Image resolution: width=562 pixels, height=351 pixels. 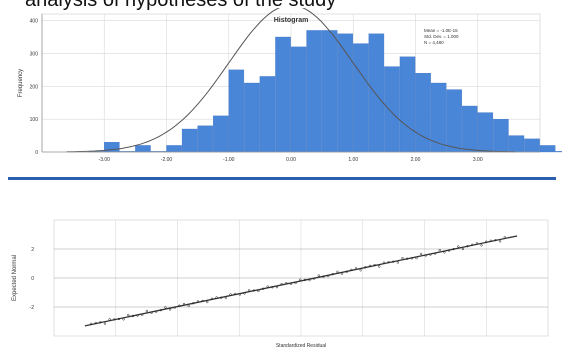 What do you see at coordinates (434, 42) in the screenshot?
I see `legend-entry: N = 4,480` at bounding box center [434, 42].